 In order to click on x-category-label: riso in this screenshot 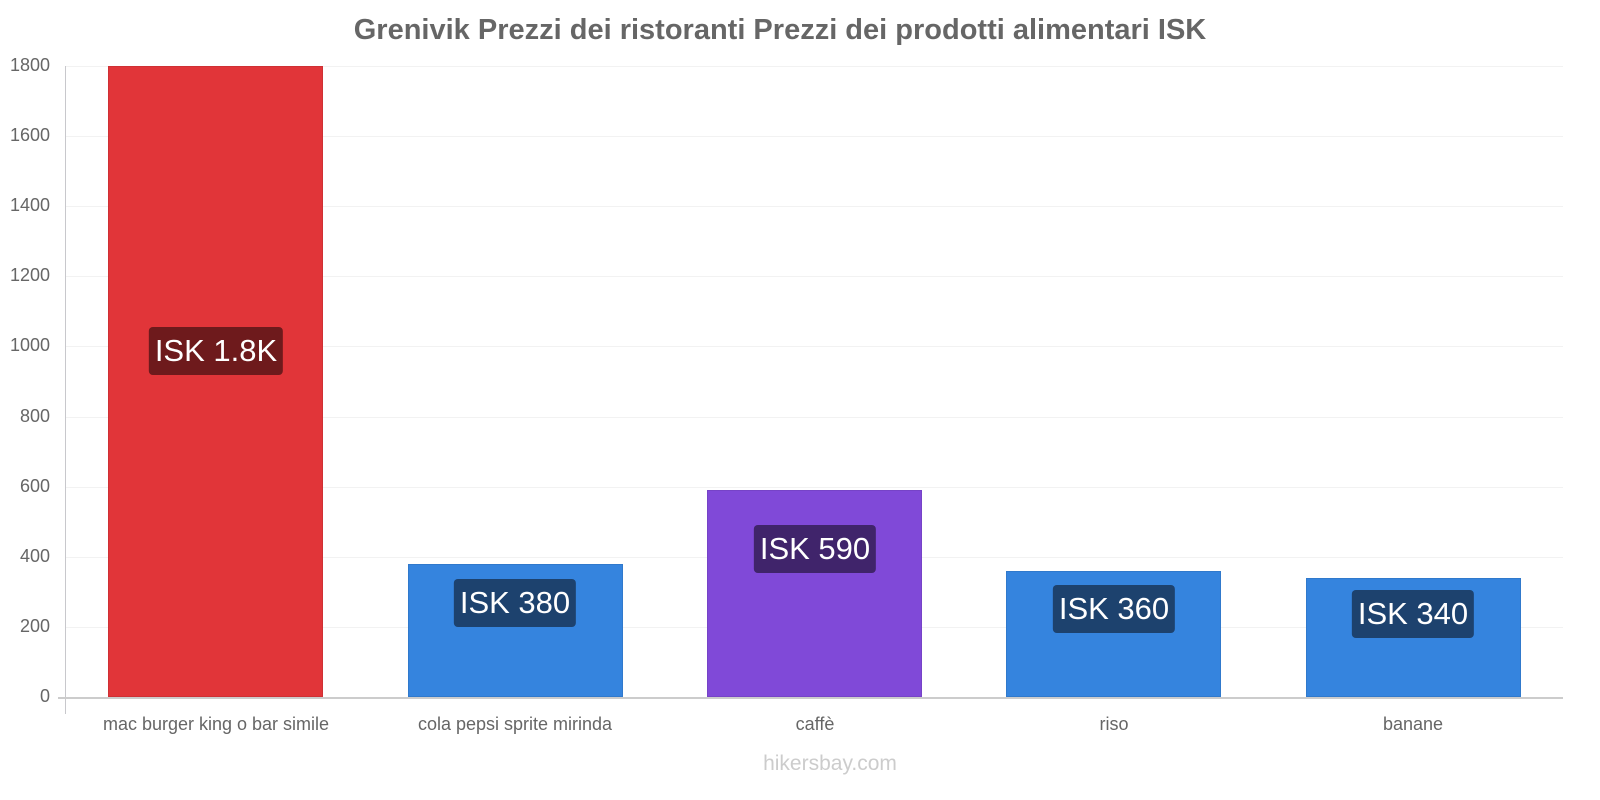, I will do `click(1114, 724)`.